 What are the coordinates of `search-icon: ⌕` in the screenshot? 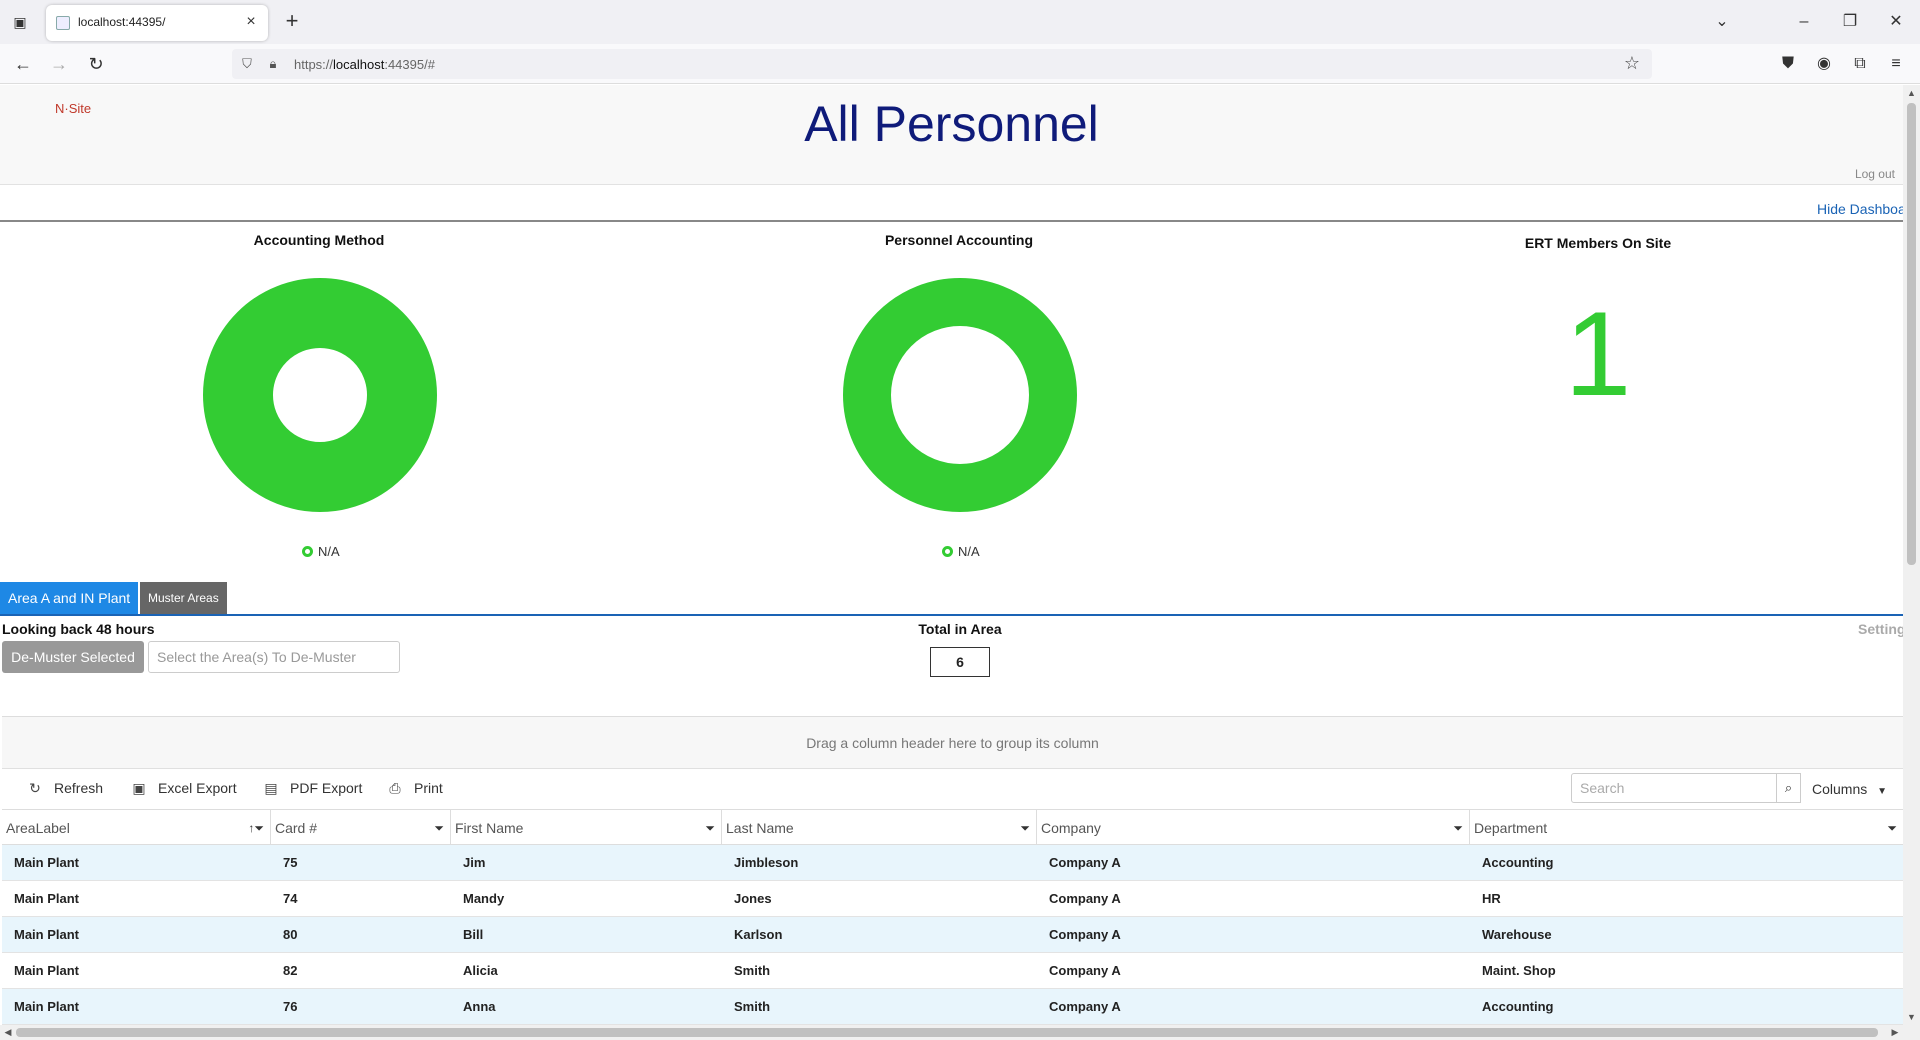 It's located at (1789, 788).